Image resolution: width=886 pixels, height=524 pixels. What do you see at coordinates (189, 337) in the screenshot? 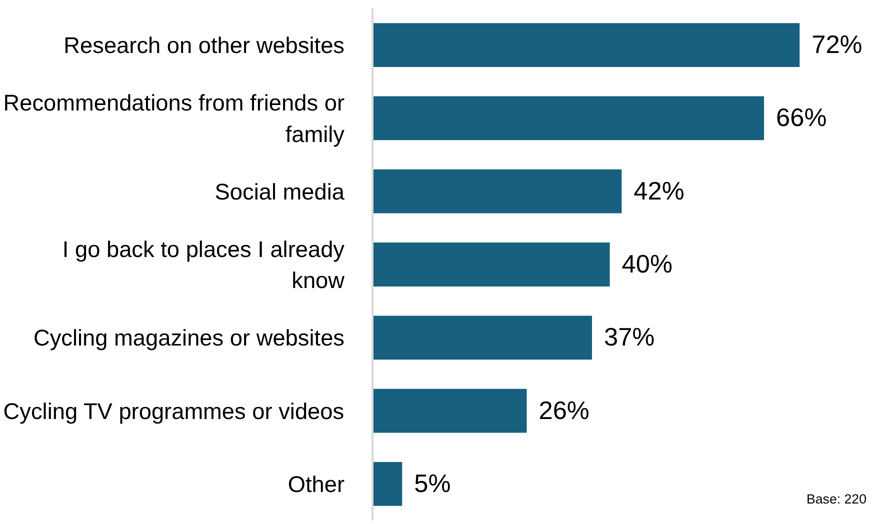
I see `y-tick-label: Cycling magazines or websites` at bounding box center [189, 337].